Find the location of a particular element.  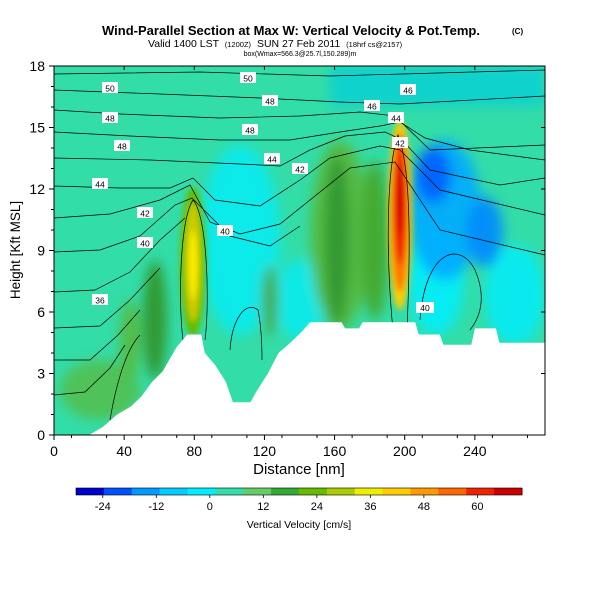

x-axis-label: Distance [nm] is located at coordinates (299, 469).